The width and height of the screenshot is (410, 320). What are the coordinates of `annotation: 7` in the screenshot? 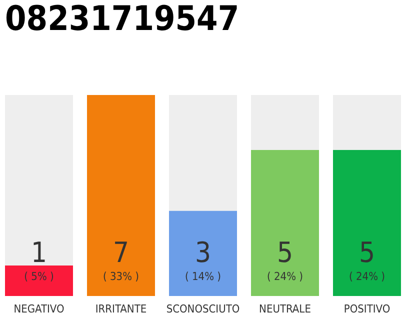 It's located at (121, 252).